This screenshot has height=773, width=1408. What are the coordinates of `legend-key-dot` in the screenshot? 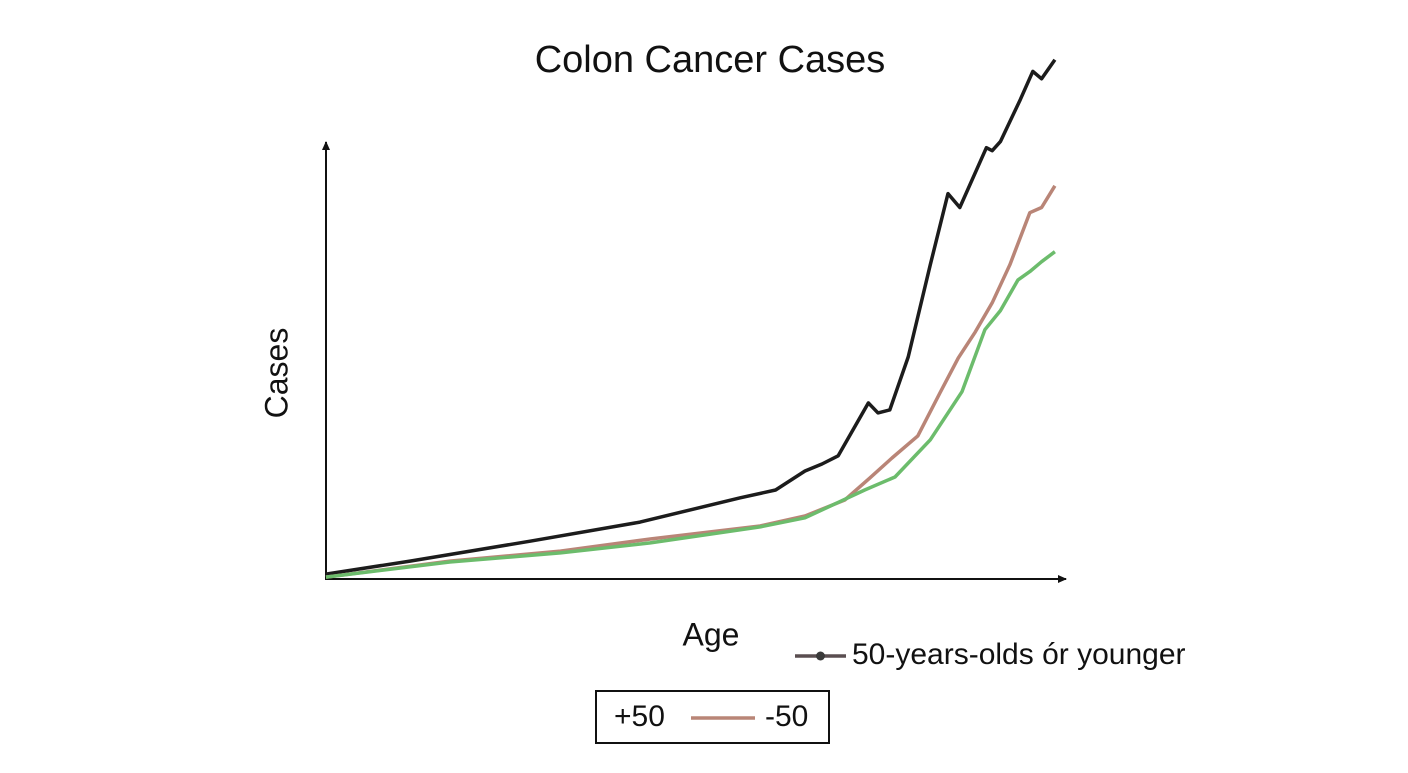 It's located at (820, 656).